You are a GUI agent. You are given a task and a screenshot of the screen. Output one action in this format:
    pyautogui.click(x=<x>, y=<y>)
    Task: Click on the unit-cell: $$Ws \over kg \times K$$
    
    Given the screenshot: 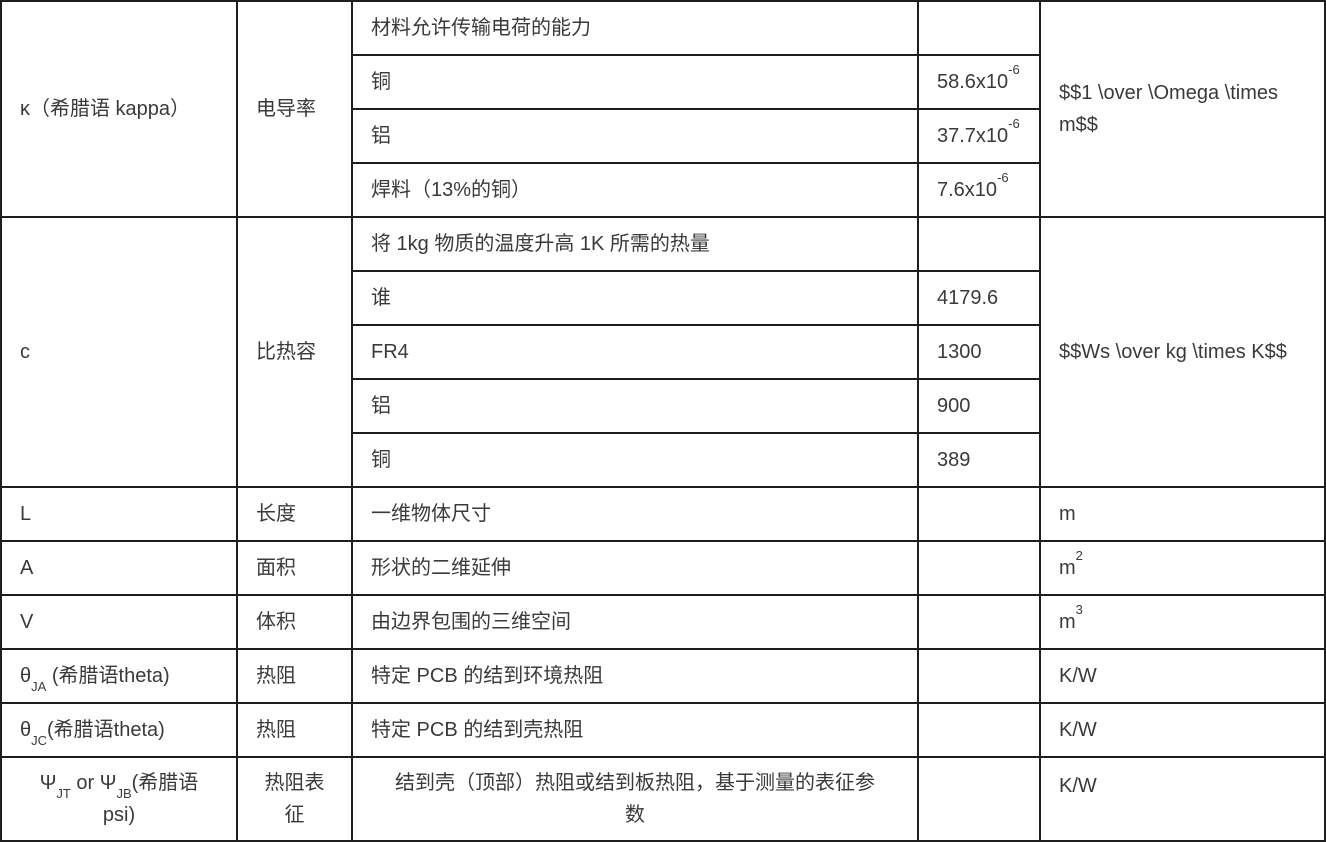 What is the action you would take?
    pyautogui.click(x=1182, y=352)
    